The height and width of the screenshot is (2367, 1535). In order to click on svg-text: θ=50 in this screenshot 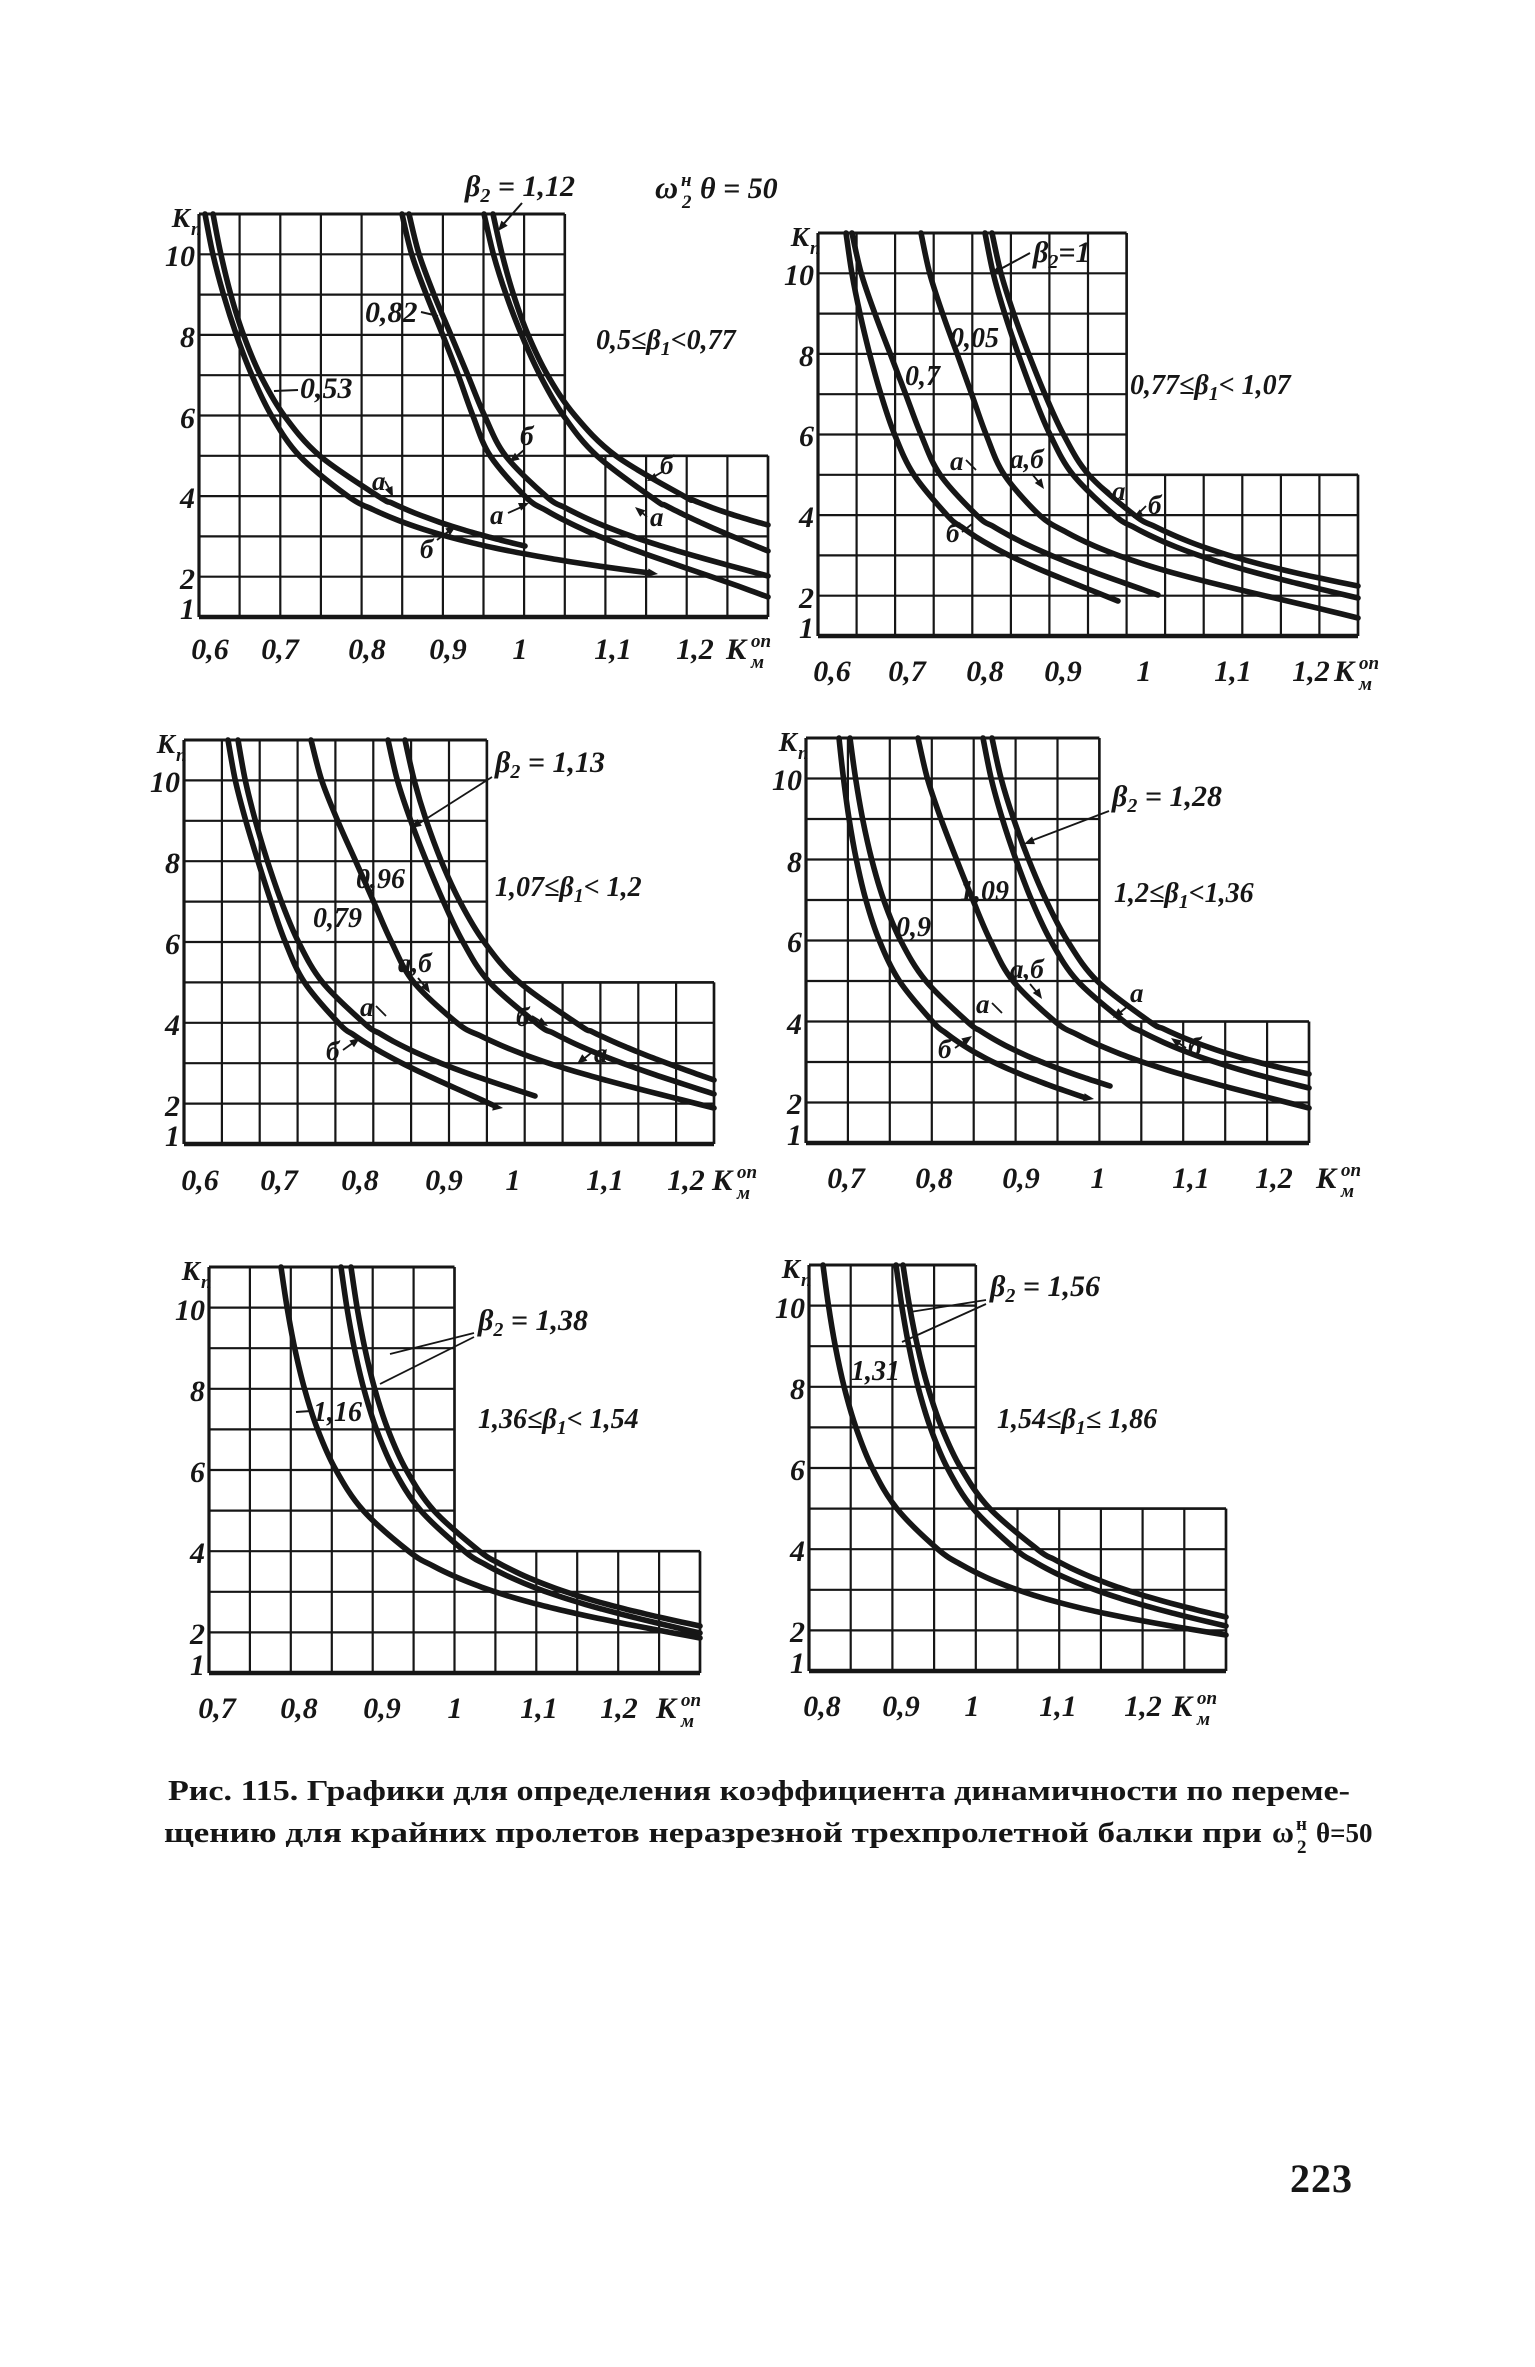, I will do `click(1344, 1833)`.